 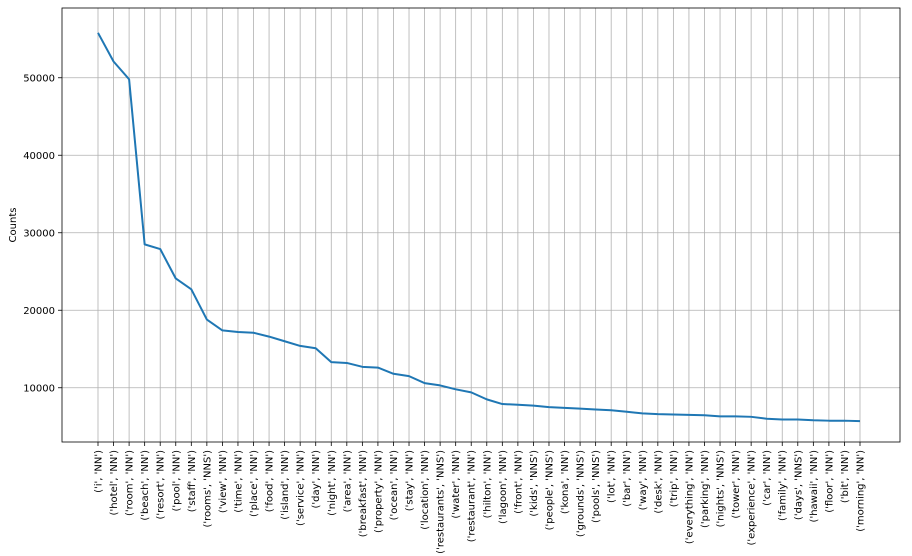 What do you see at coordinates (39, 311) in the screenshot?
I see `y-tick-label: 20000` at bounding box center [39, 311].